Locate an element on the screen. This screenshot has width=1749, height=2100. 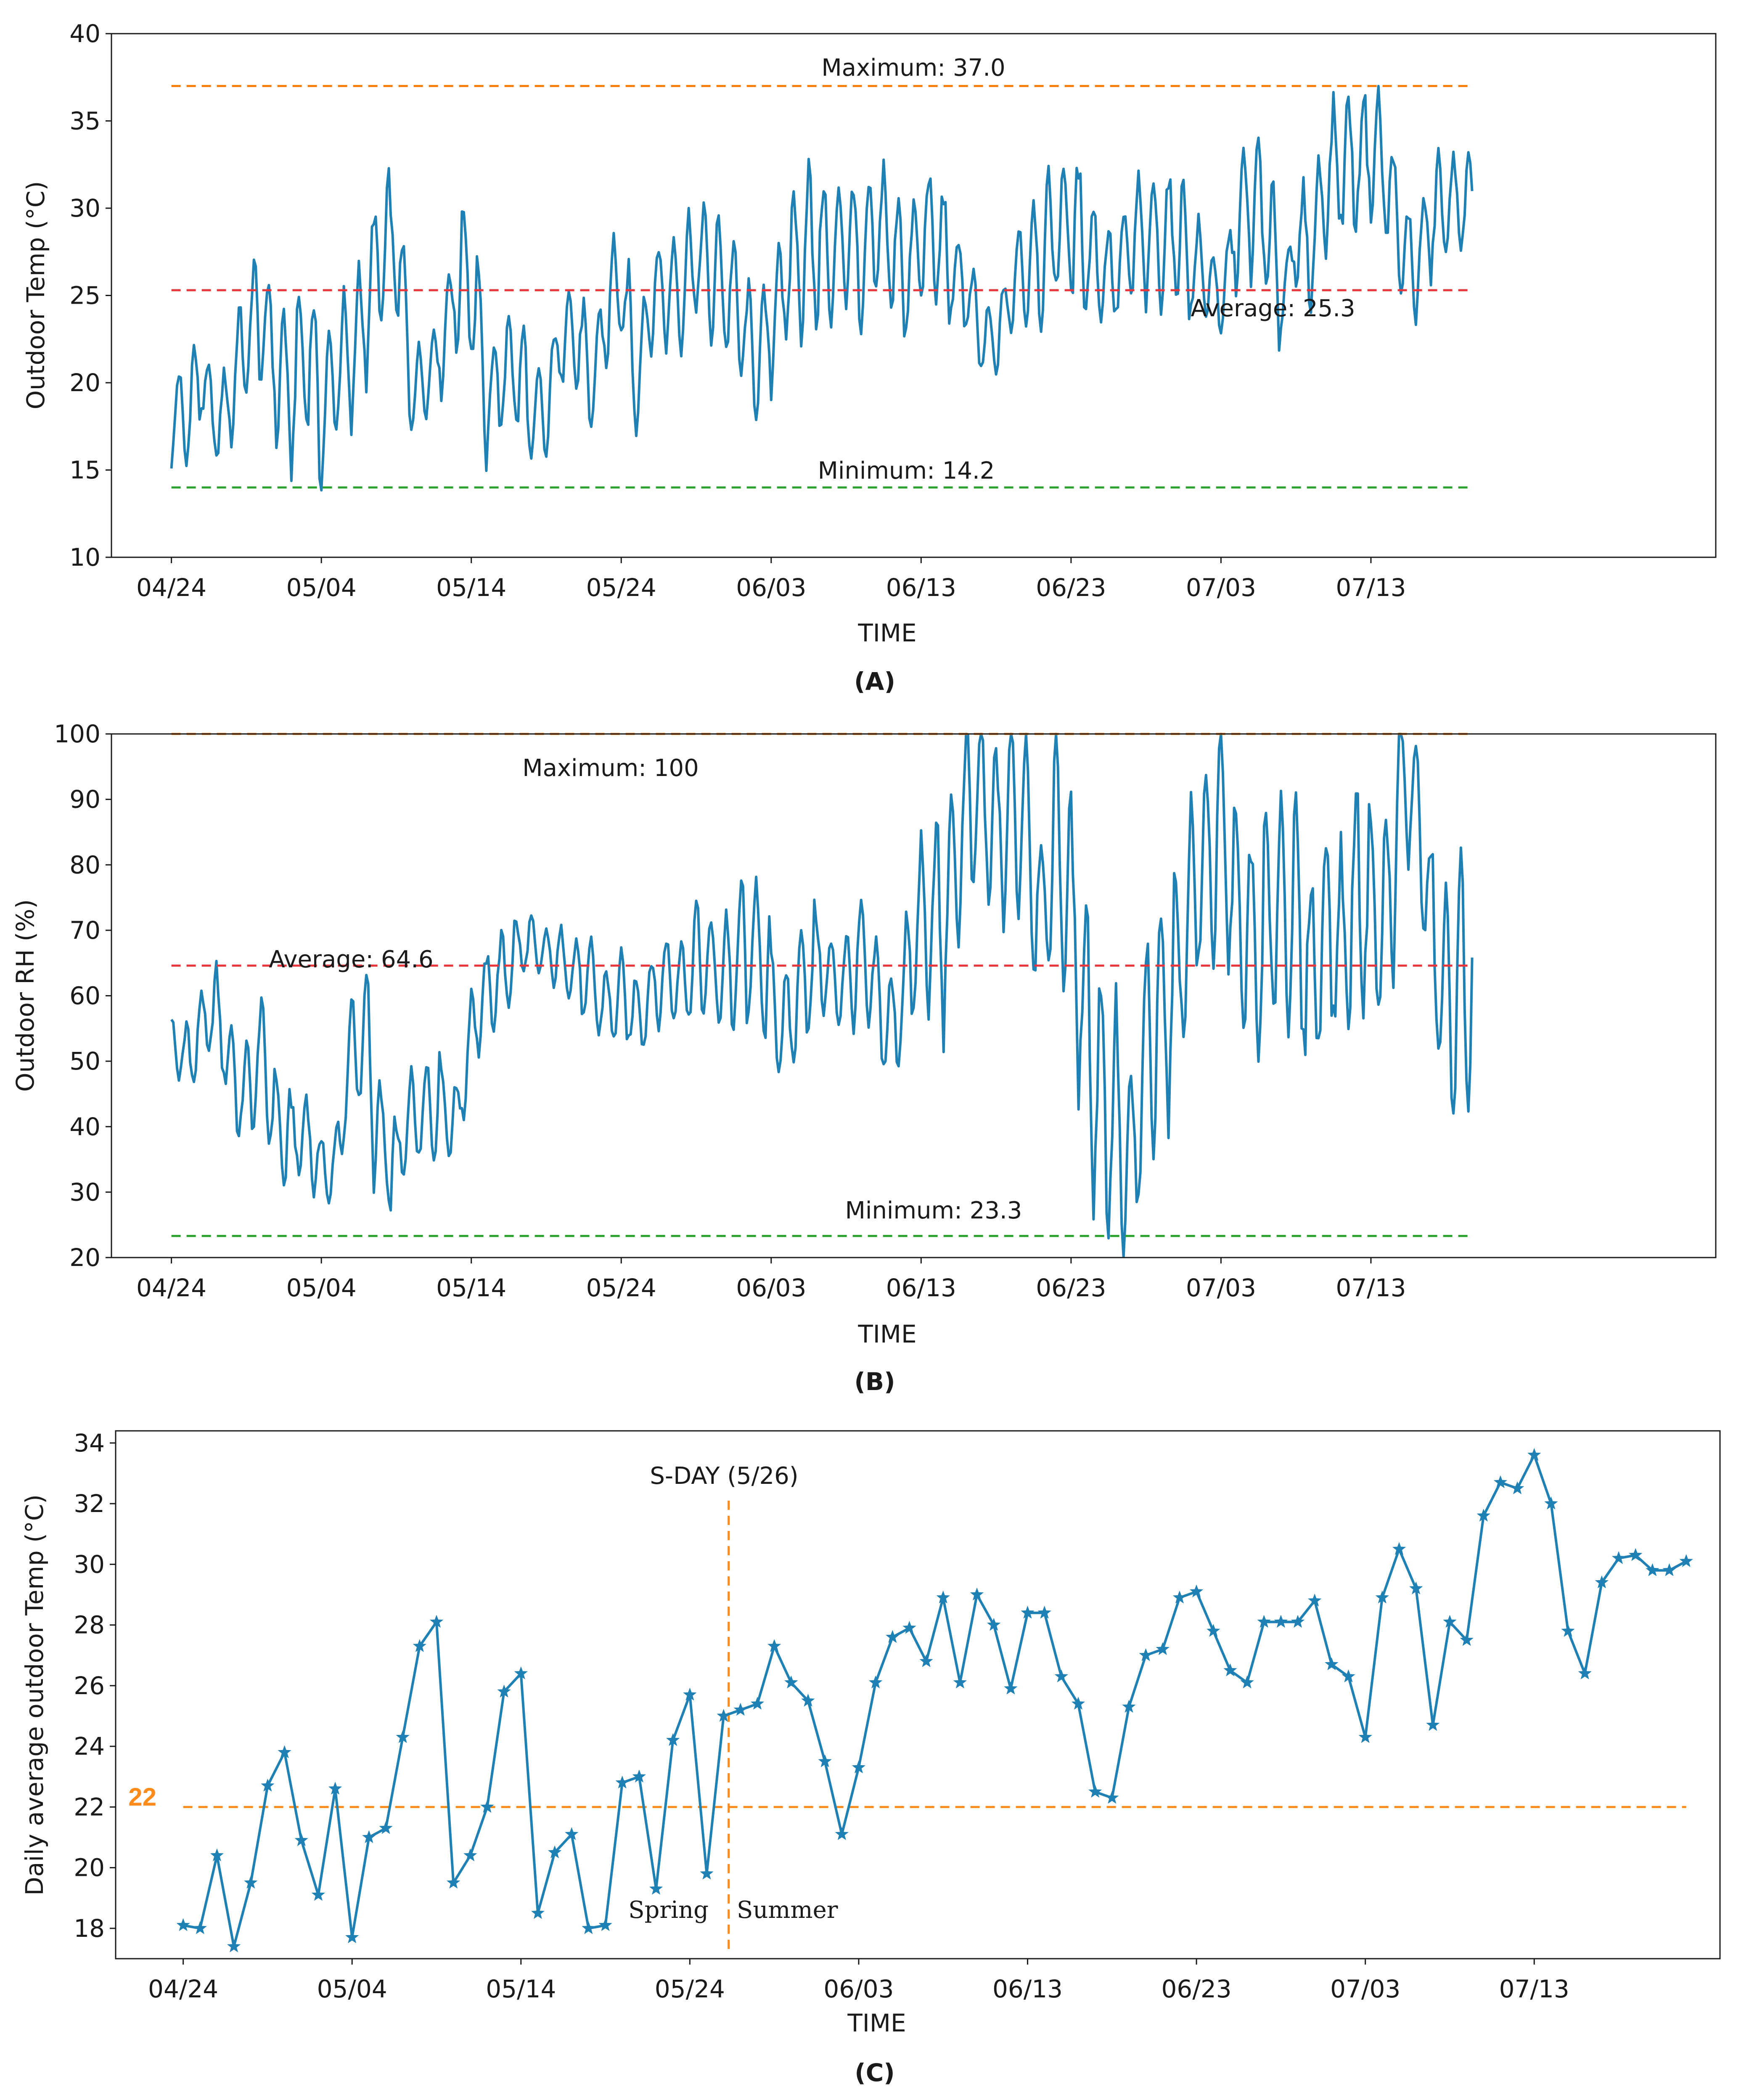
panel-a-y-tick-label: 30 is located at coordinates (85, 208).